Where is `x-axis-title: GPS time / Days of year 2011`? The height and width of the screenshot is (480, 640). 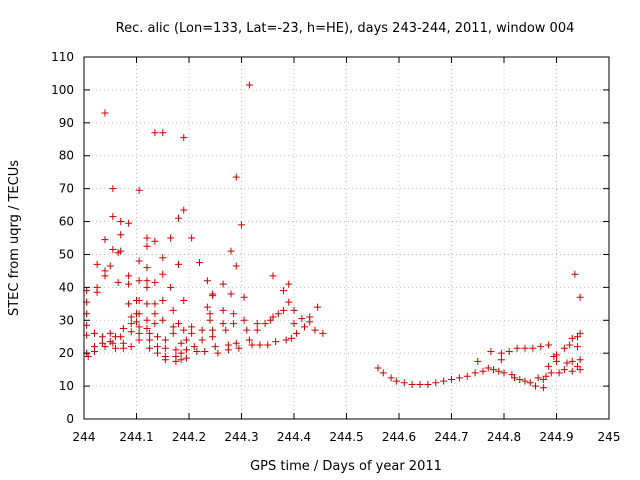
x-axis-title: GPS time / Days of year 2011 is located at coordinates (346, 466).